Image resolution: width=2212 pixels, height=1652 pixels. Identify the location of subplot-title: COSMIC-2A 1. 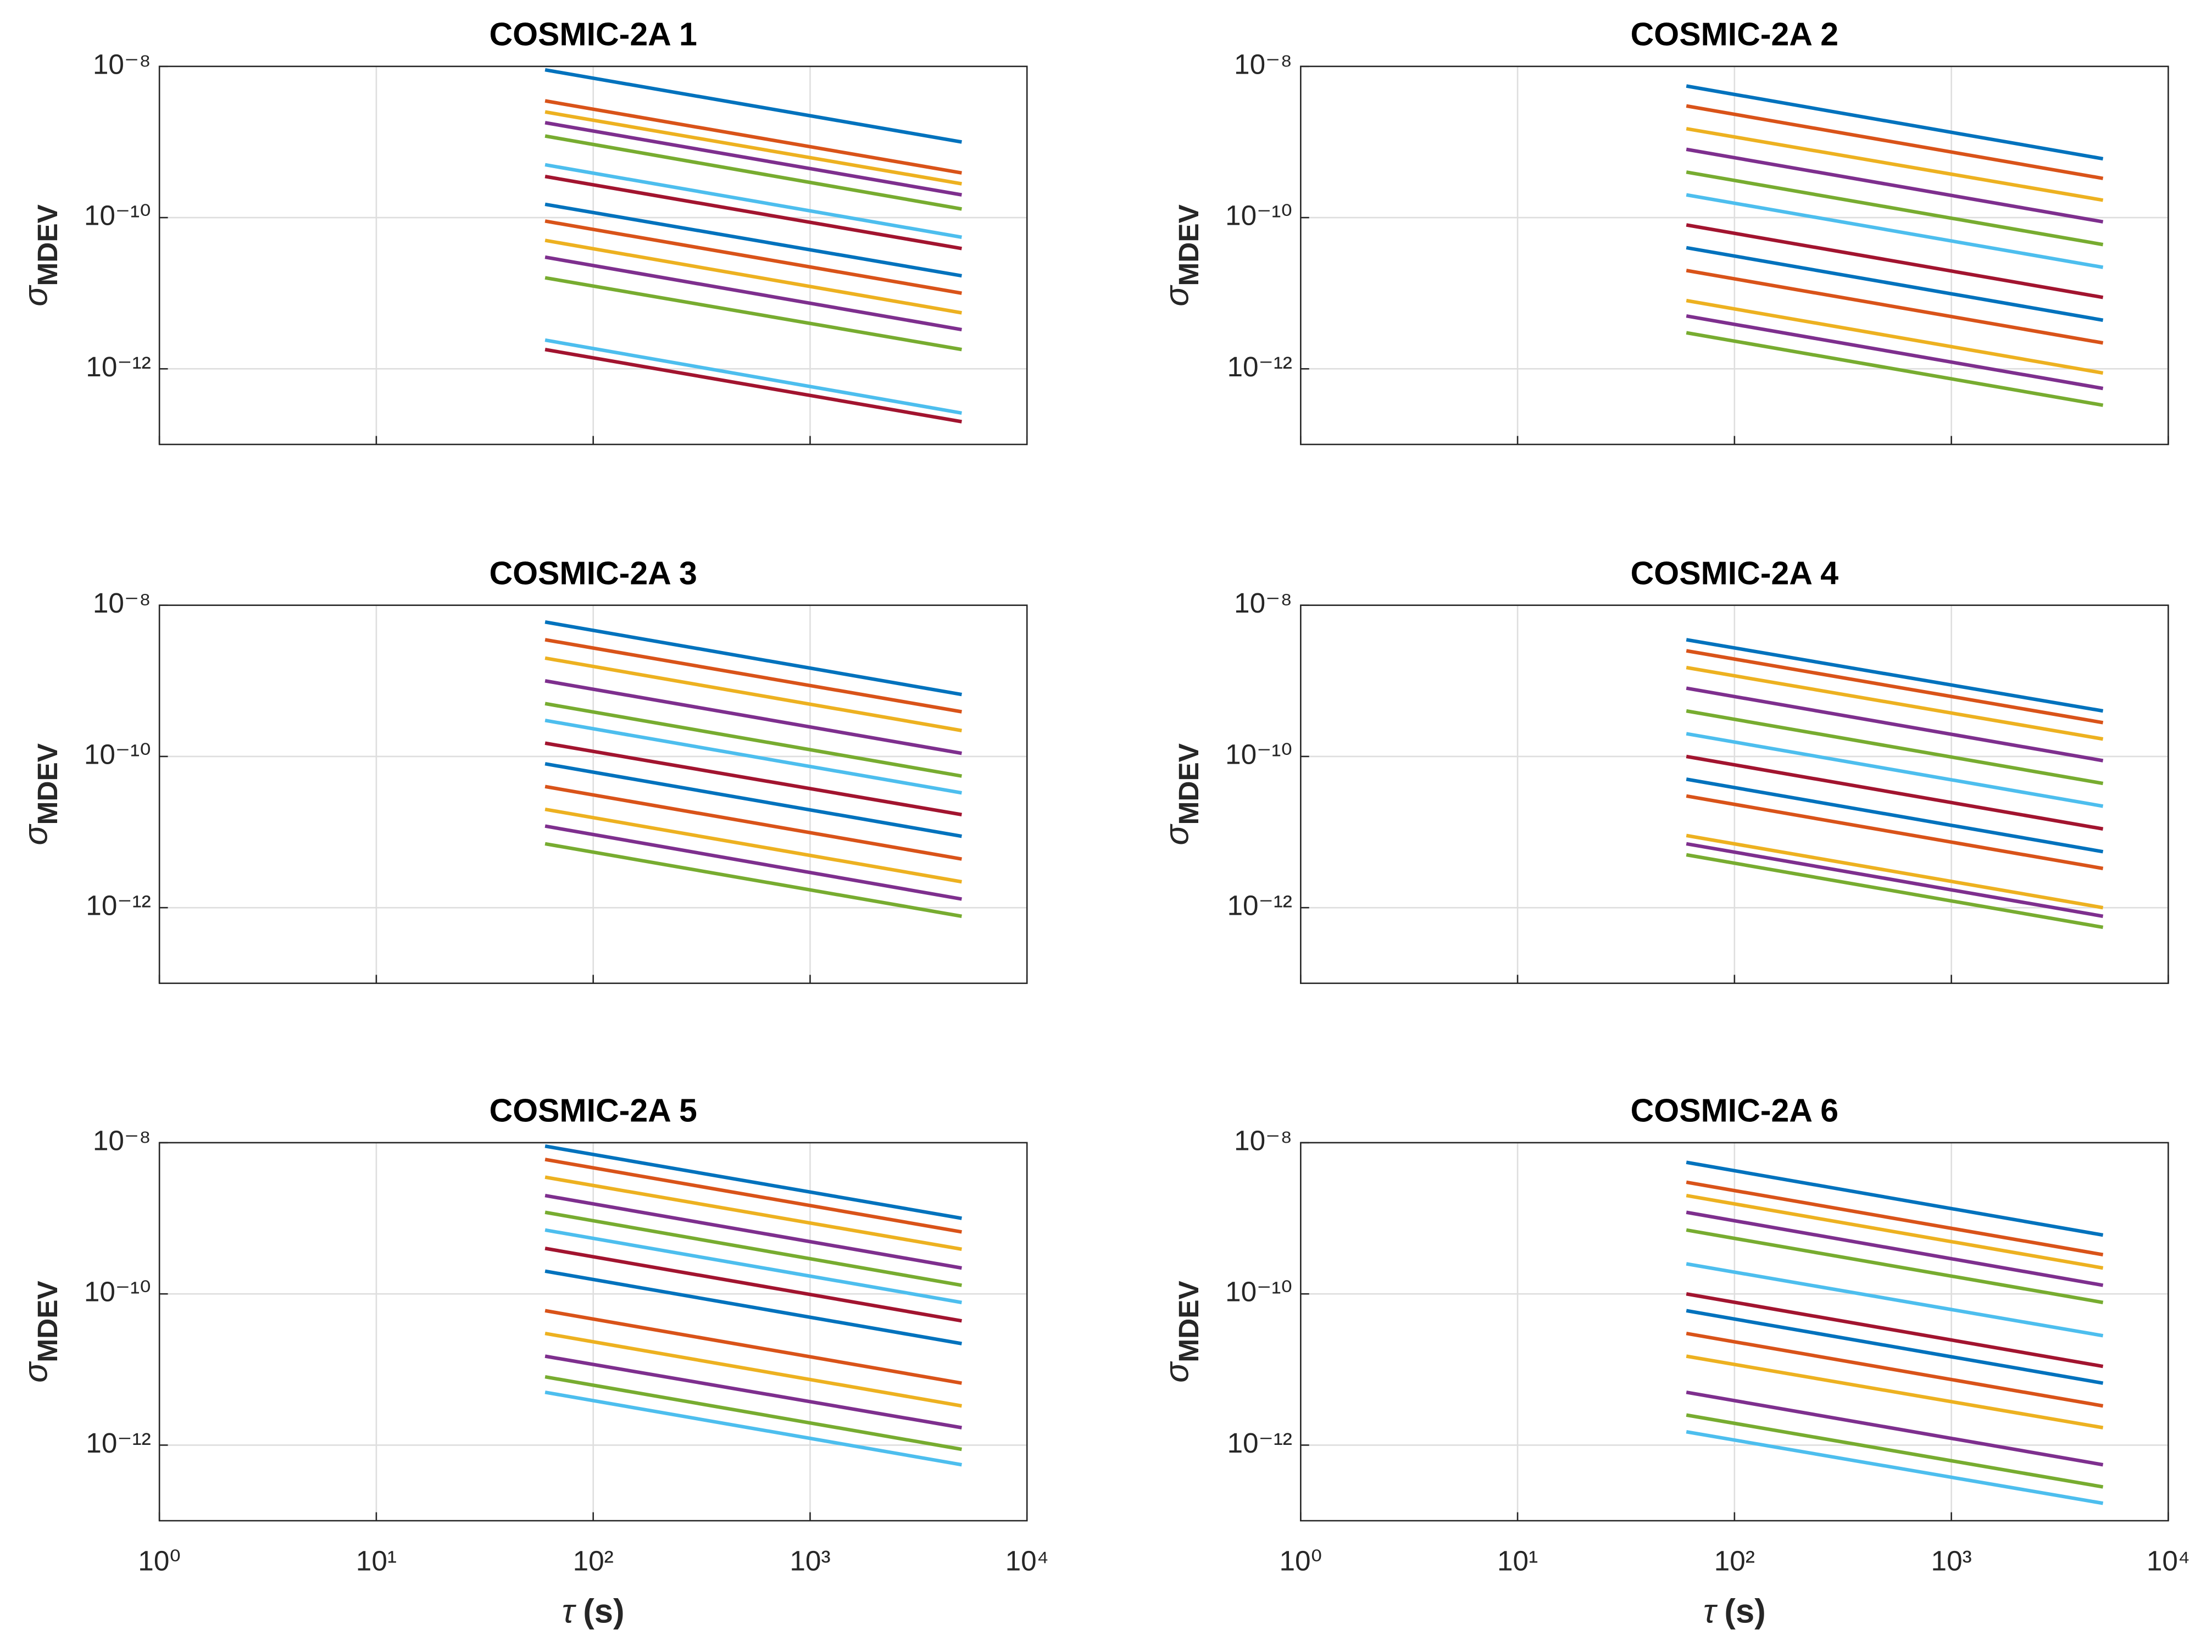
(593, 34).